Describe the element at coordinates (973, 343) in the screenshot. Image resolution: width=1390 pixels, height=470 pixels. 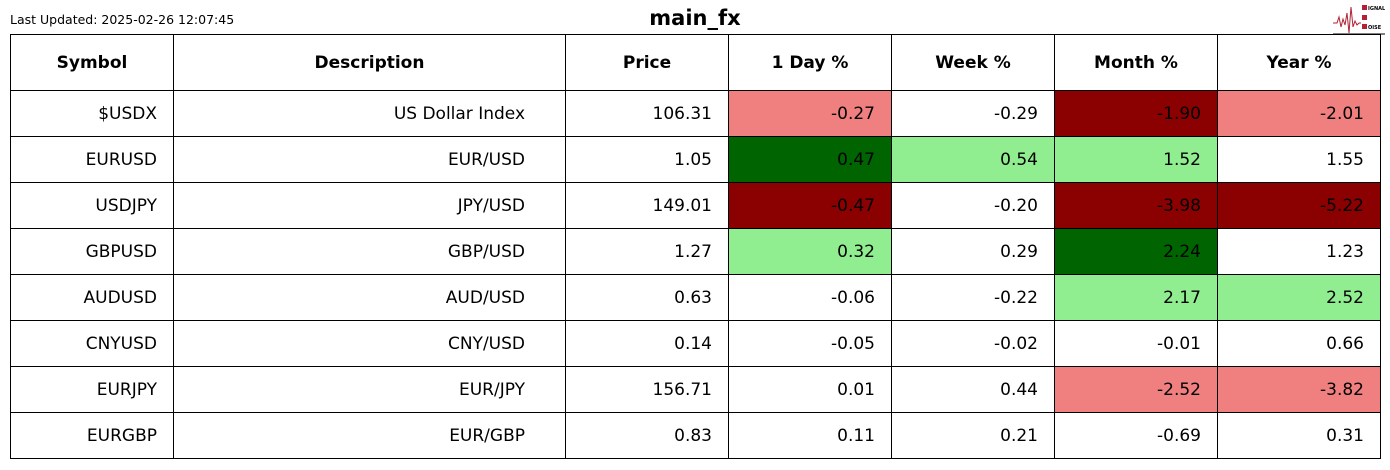
I see `table-cell: -0.02` at that location.